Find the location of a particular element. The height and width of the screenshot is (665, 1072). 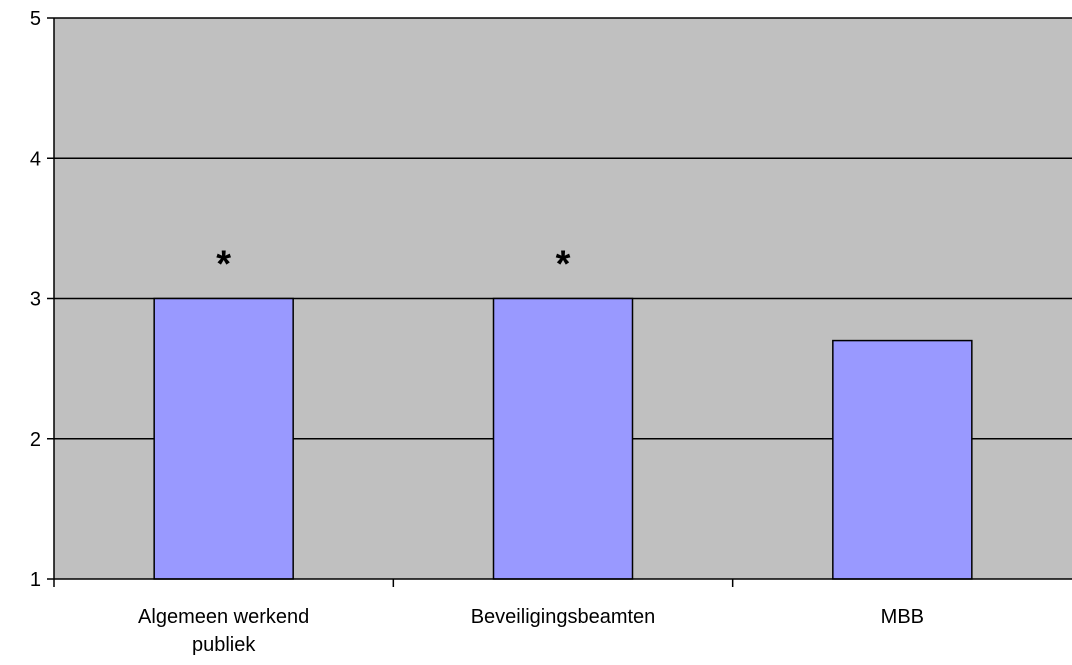

x-tick-label: Algemeen werkend publiek is located at coordinates (223, 631).